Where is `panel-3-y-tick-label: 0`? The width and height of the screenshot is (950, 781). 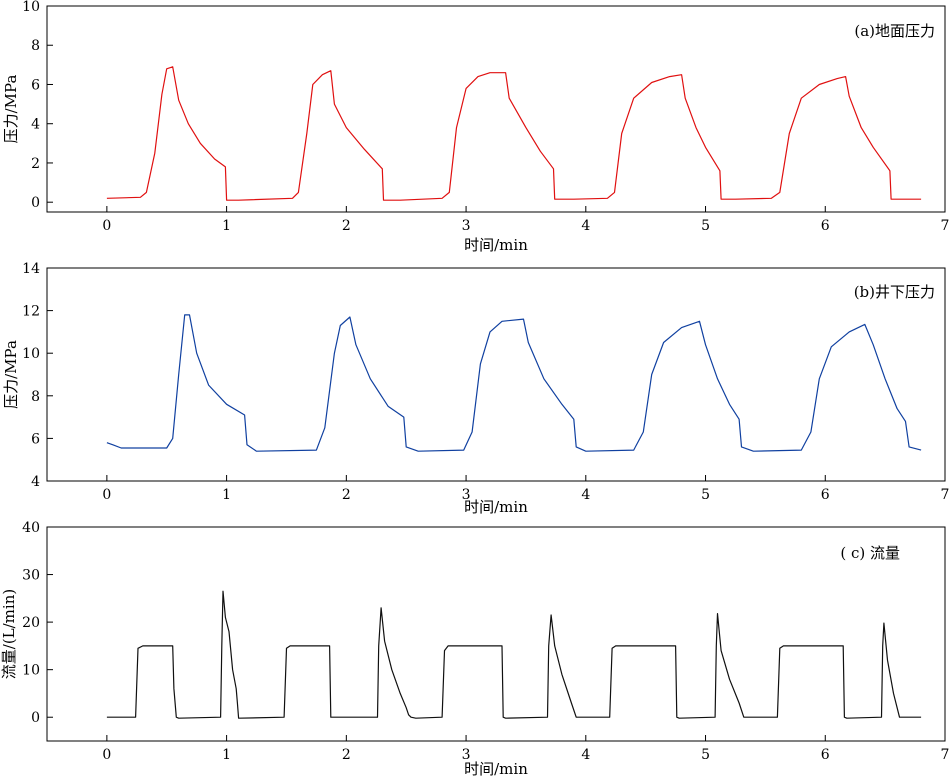 panel-3-y-tick-label: 0 is located at coordinates (35, 718).